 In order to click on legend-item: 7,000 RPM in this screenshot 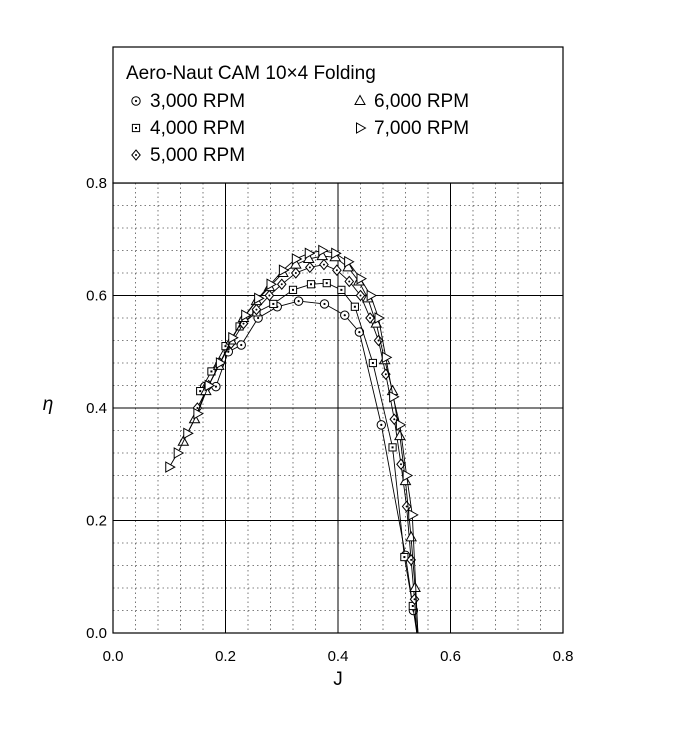, I will do `click(412, 128)`.